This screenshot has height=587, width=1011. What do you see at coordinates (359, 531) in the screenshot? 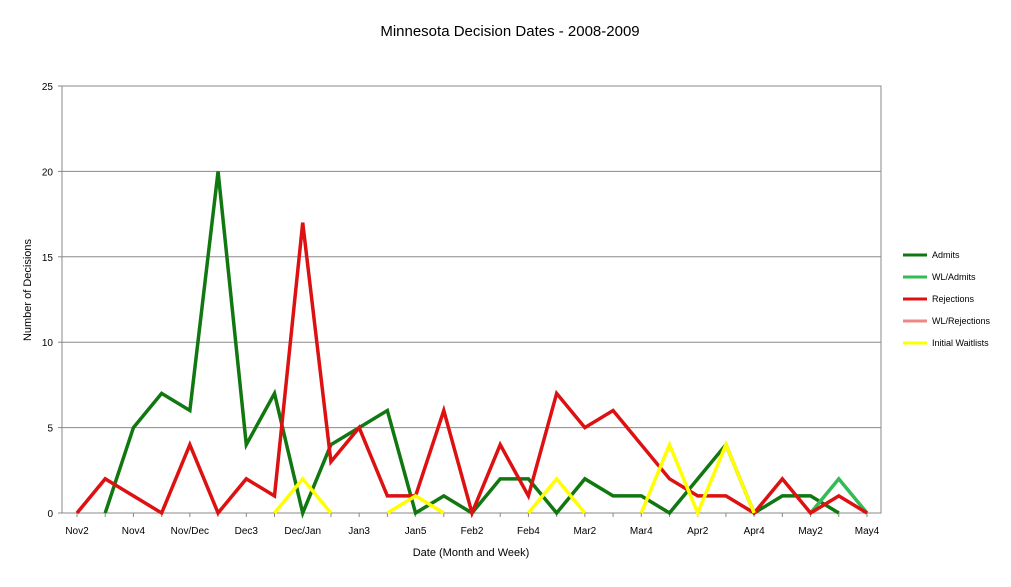
I see `x-tick-label: Jan3` at bounding box center [359, 531].